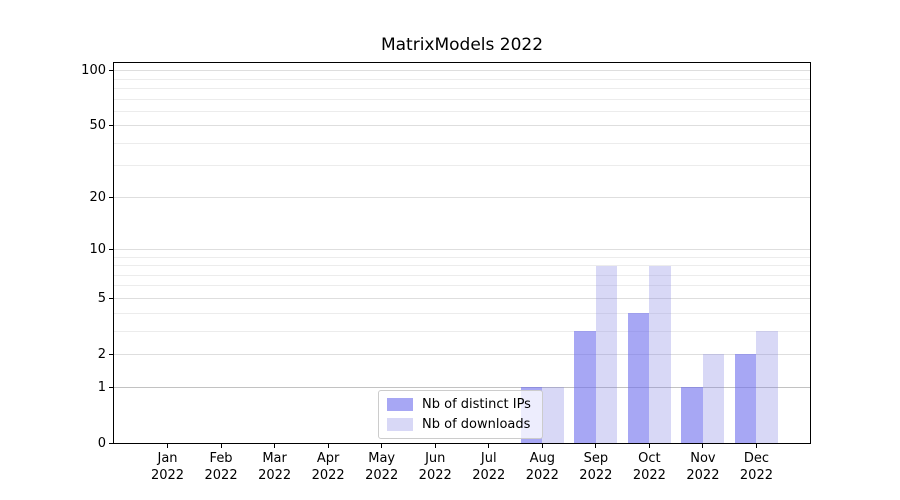 The image size is (900, 500). Describe the element at coordinates (553, 415) in the screenshot. I see `bar-downloads-aug` at that location.